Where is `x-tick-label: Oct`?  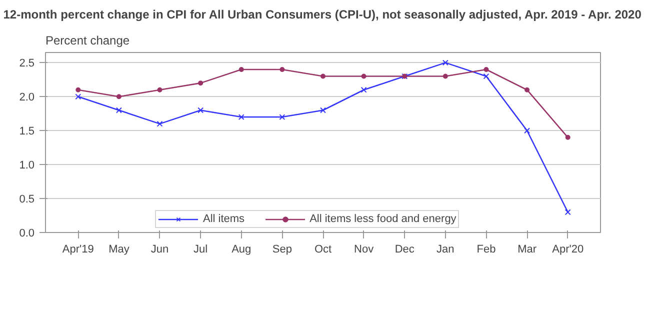 x-tick-label: Oct is located at coordinates (323, 250).